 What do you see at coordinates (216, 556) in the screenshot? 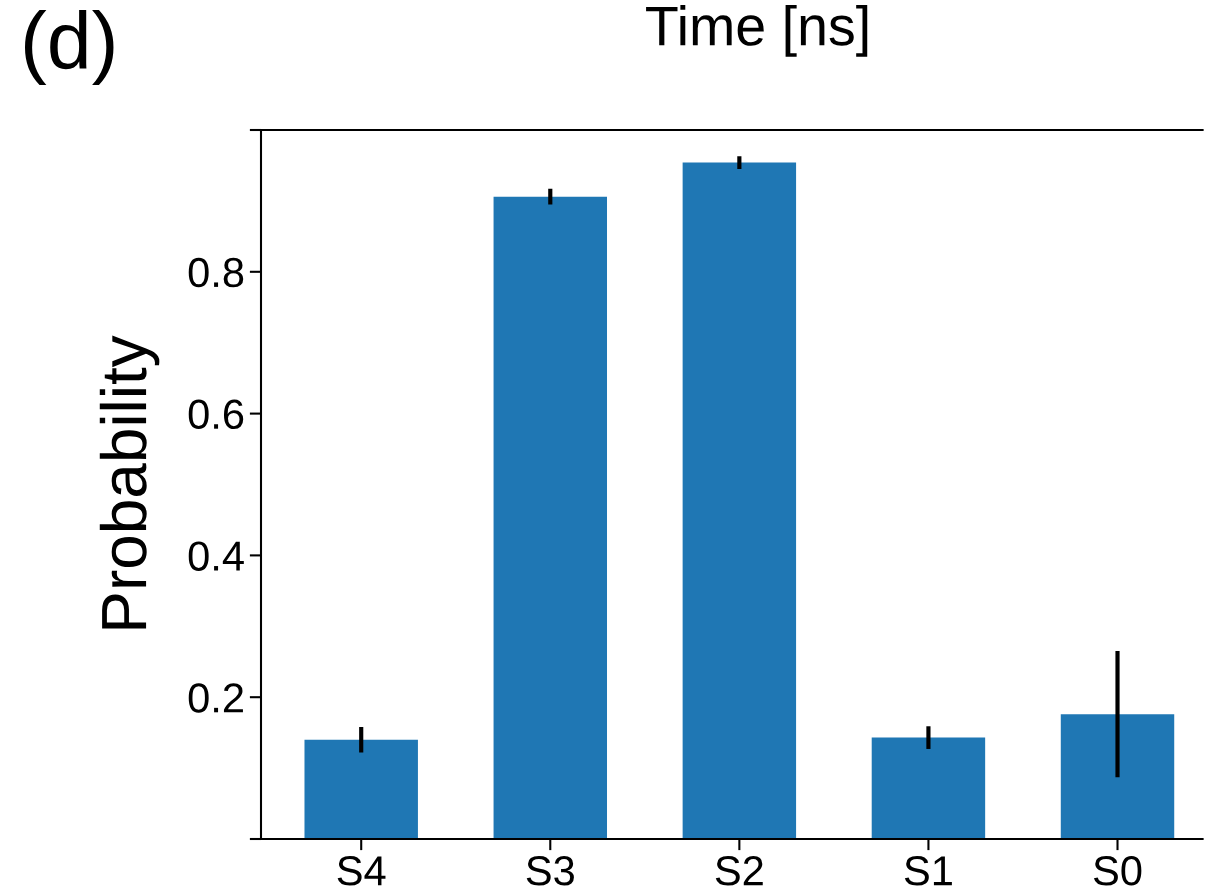
I see `y-tick-label: 0.4` at bounding box center [216, 556].